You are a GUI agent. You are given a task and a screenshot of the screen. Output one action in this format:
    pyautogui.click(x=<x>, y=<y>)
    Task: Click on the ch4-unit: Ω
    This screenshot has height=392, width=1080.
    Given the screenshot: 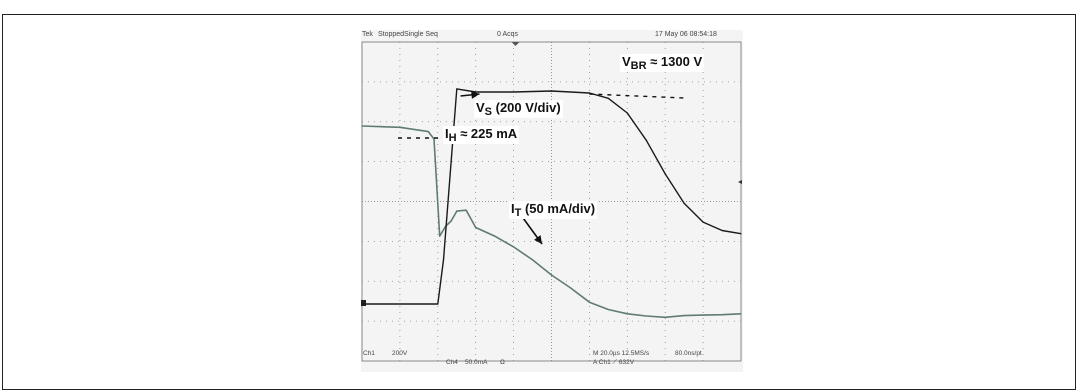 What is the action you would take?
    pyautogui.click(x=502, y=362)
    